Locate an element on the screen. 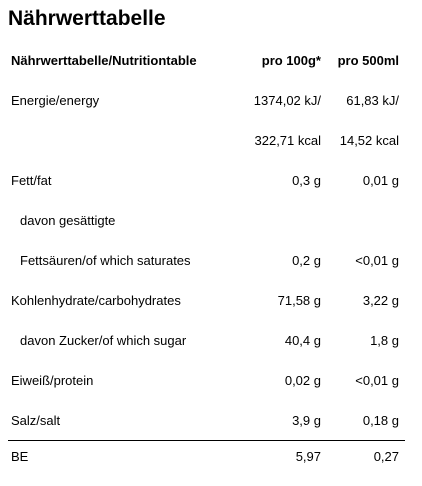 This screenshot has height=486, width=422. row-label: davon Zucker/of which sugar is located at coordinates (103, 340).